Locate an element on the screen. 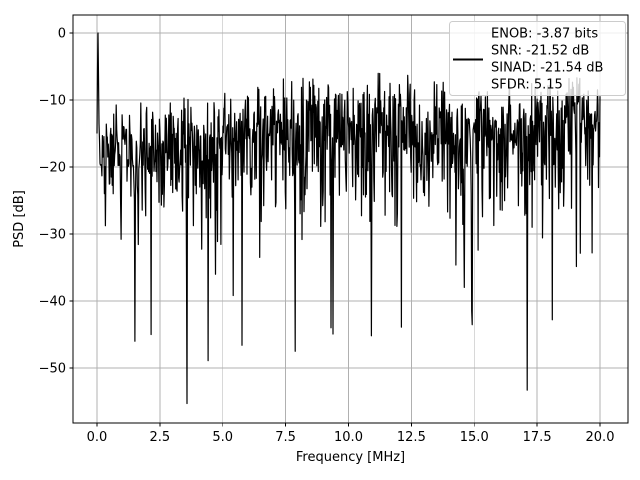 This screenshot has width=640, height=480. y-tick-label: −50 is located at coordinates (52, 369).